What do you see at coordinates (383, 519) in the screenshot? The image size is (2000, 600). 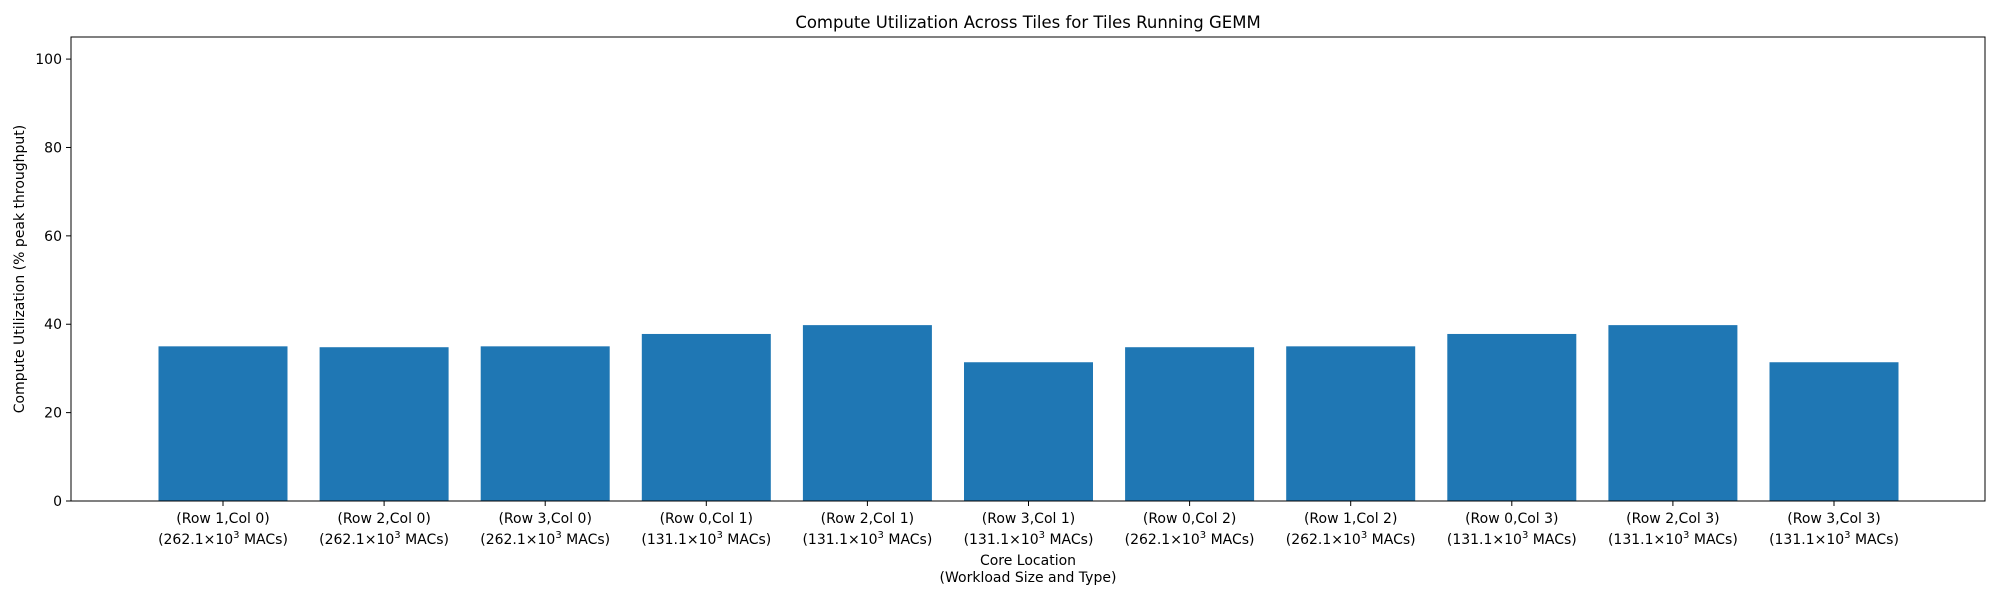 I see `x-tick-label-location: (Row 2,Col 0)` at bounding box center [383, 519].